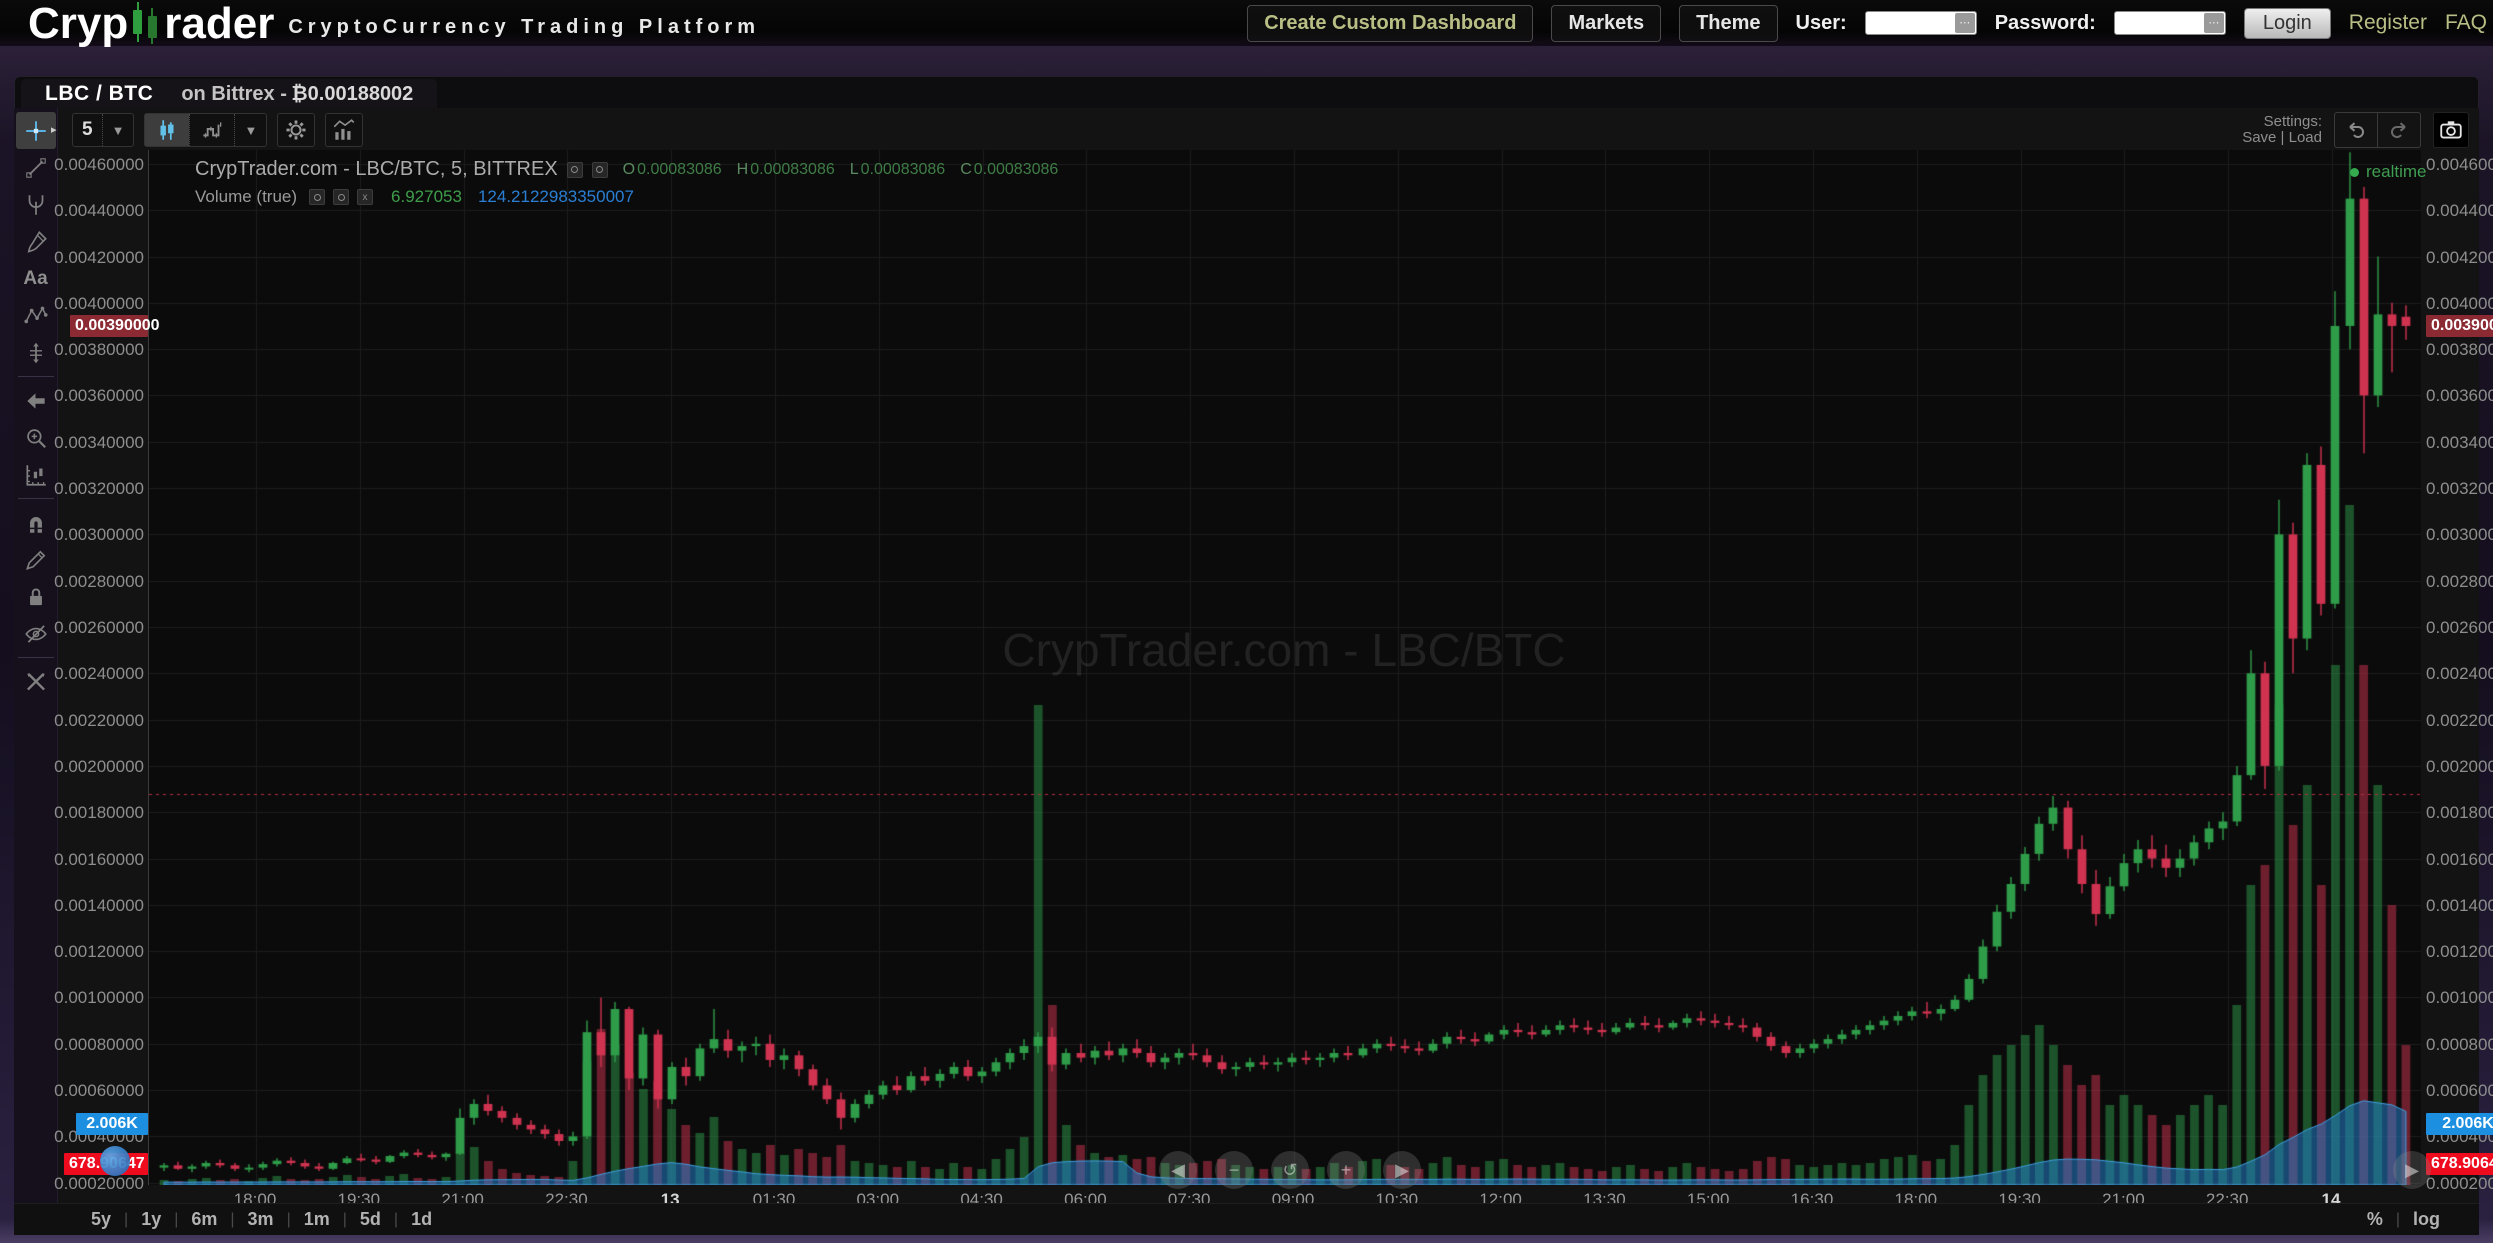  What do you see at coordinates (2045, 22) in the screenshot?
I see `password-label: Password:` at bounding box center [2045, 22].